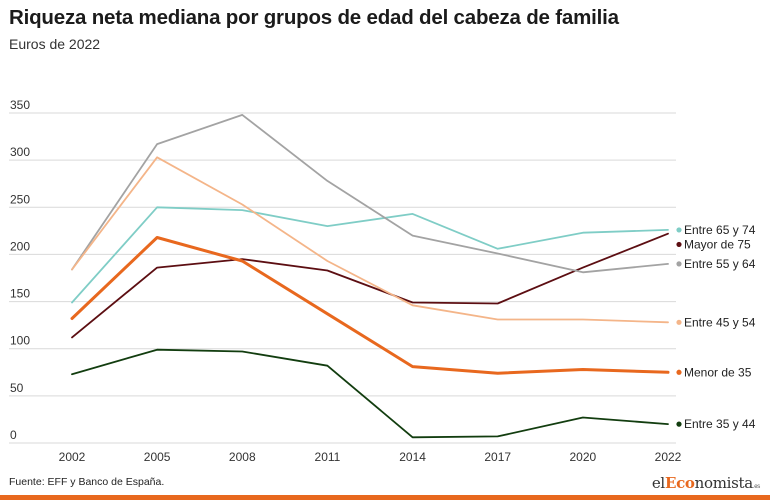  I want to click on x-tick-label: 2020, so click(583, 457).